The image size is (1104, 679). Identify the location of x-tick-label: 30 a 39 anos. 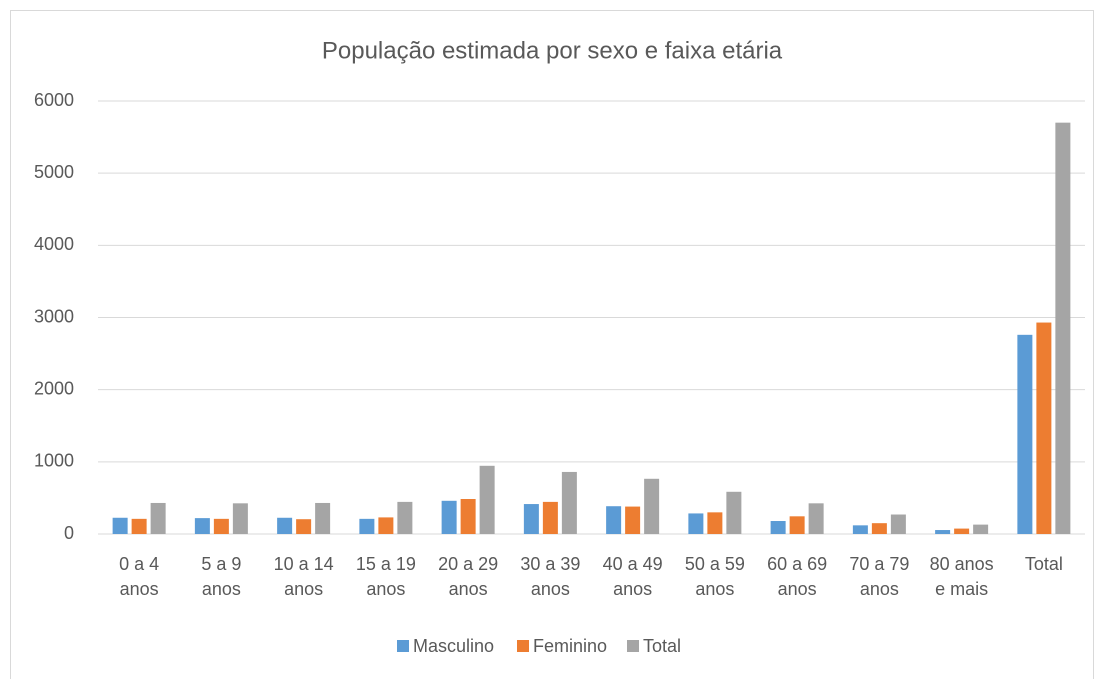
(550, 576).